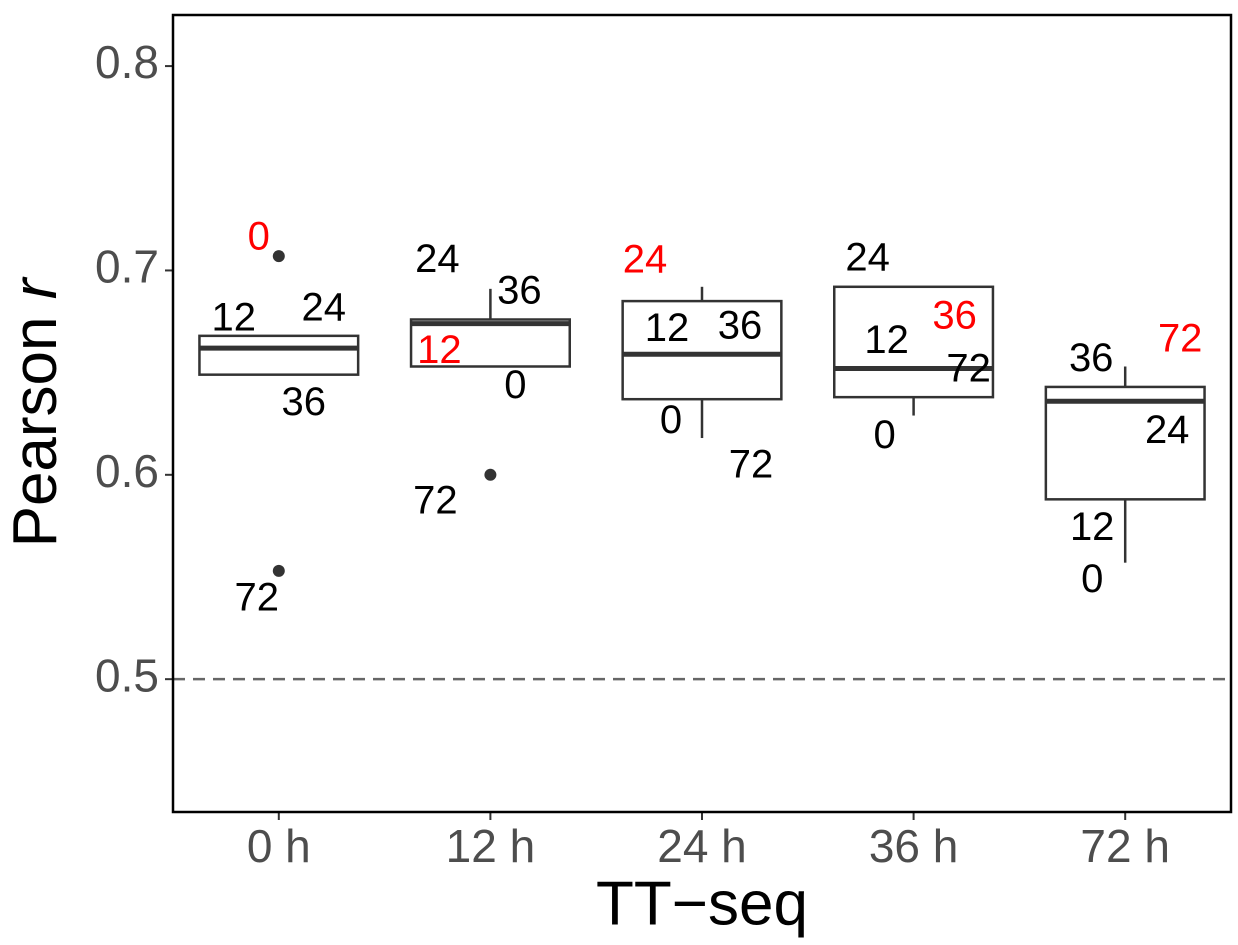 This screenshot has width=1238, height=945. What do you see at coordinates (35, 431) in the screenshot?
I see `y-axis-title-text: Pearson` at bounding box center [35, 431].